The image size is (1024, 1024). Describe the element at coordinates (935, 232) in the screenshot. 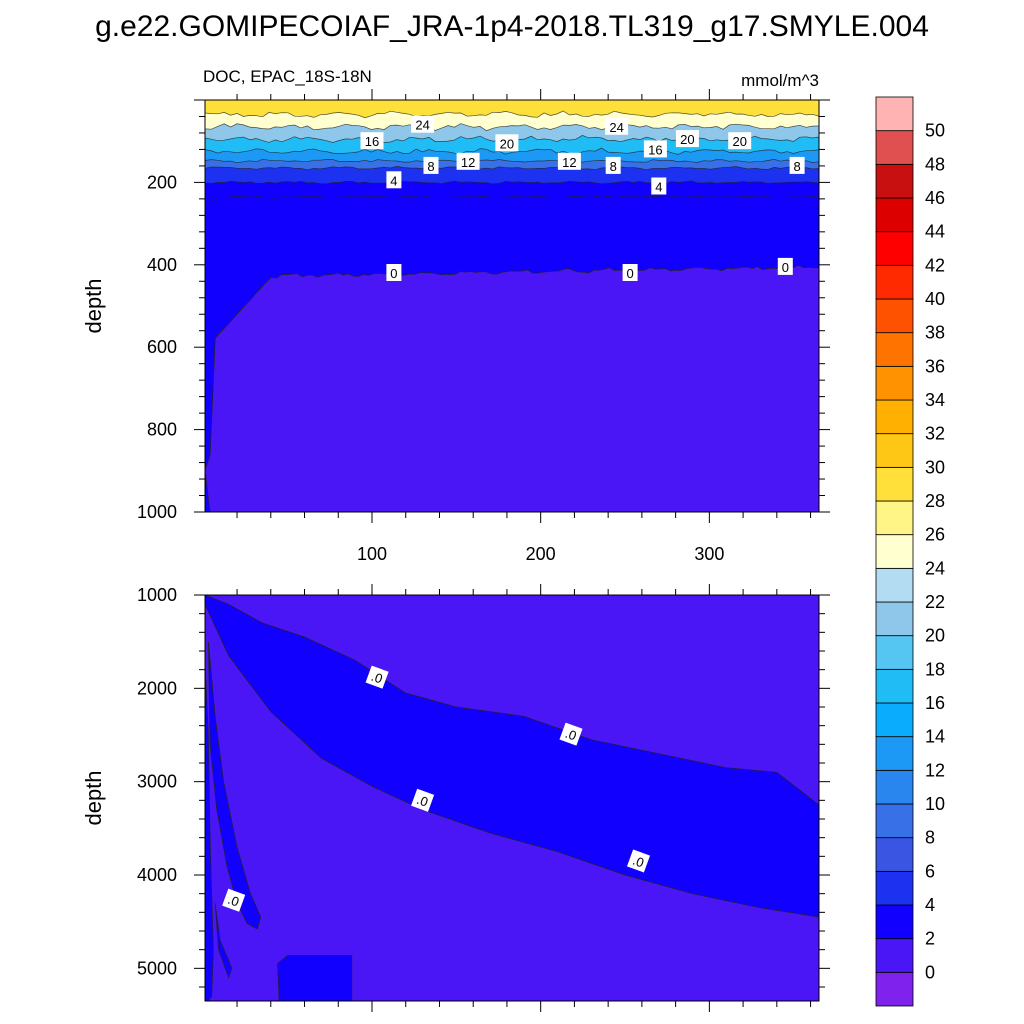

I see `colorbar-label: 44` at that location.